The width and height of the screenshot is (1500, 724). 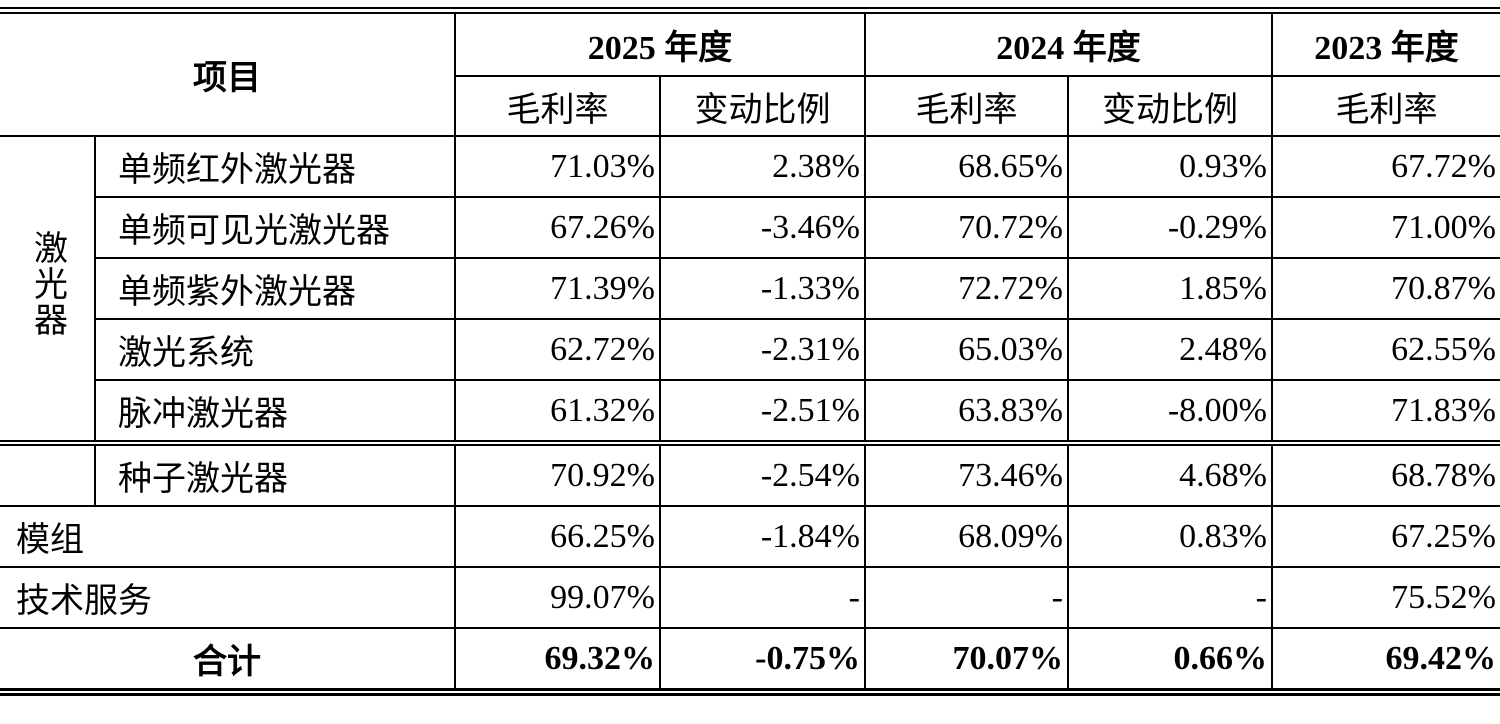 I want to click on value-cell: -2.54%, so click(x=762, y=473).